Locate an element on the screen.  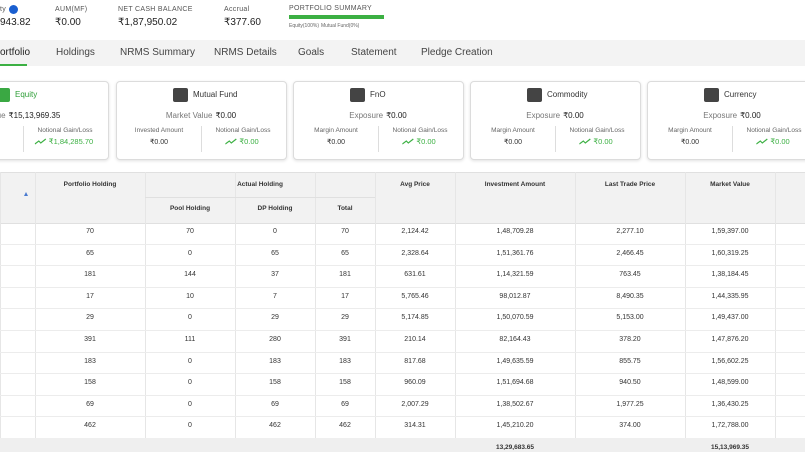
card-headline: Value₹15,13,969.35 is located at coordinates (30, 115).